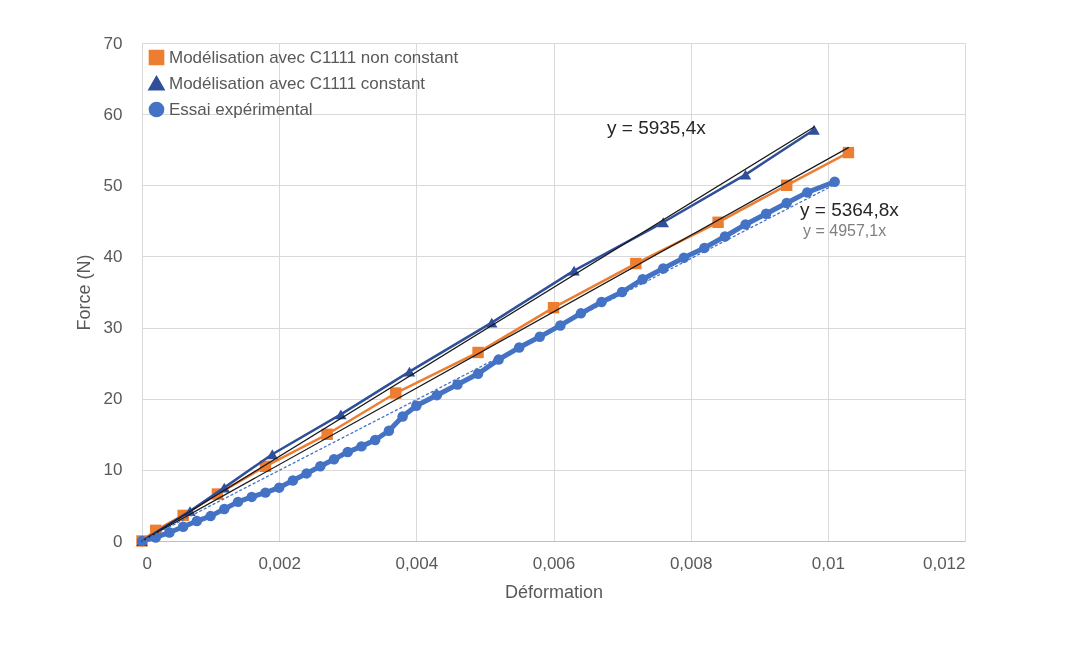  I want to click on y-tick-label: 60, so click(113, 114).